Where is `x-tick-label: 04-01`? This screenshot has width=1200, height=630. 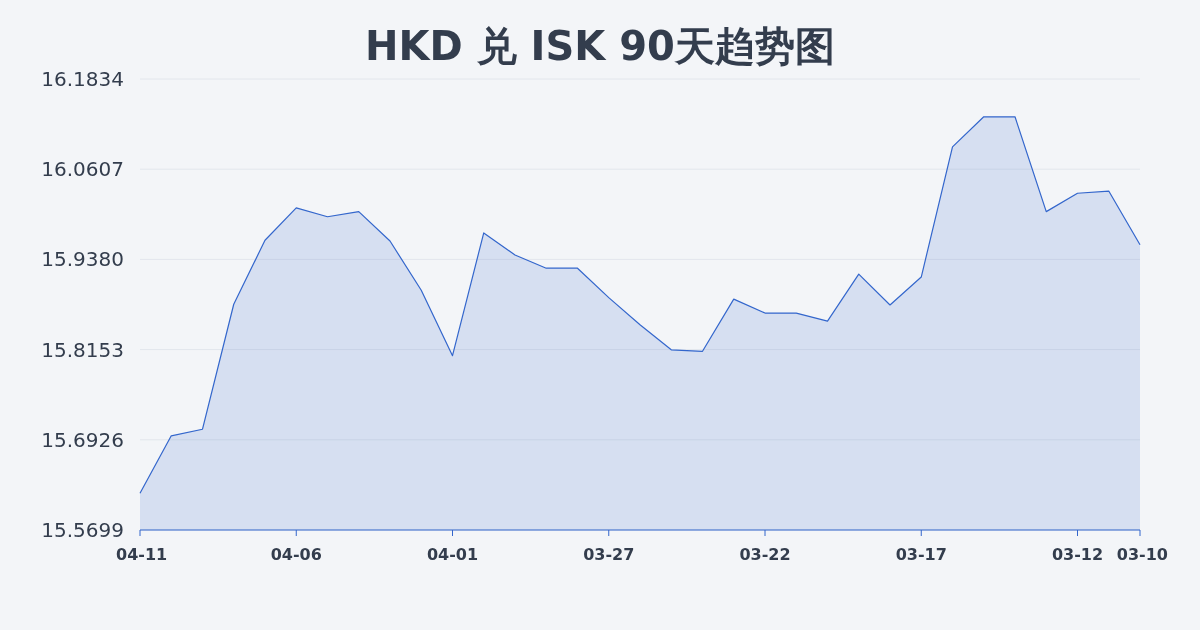
x-tick-label: 04-01 is located at coordinates (452, 554).